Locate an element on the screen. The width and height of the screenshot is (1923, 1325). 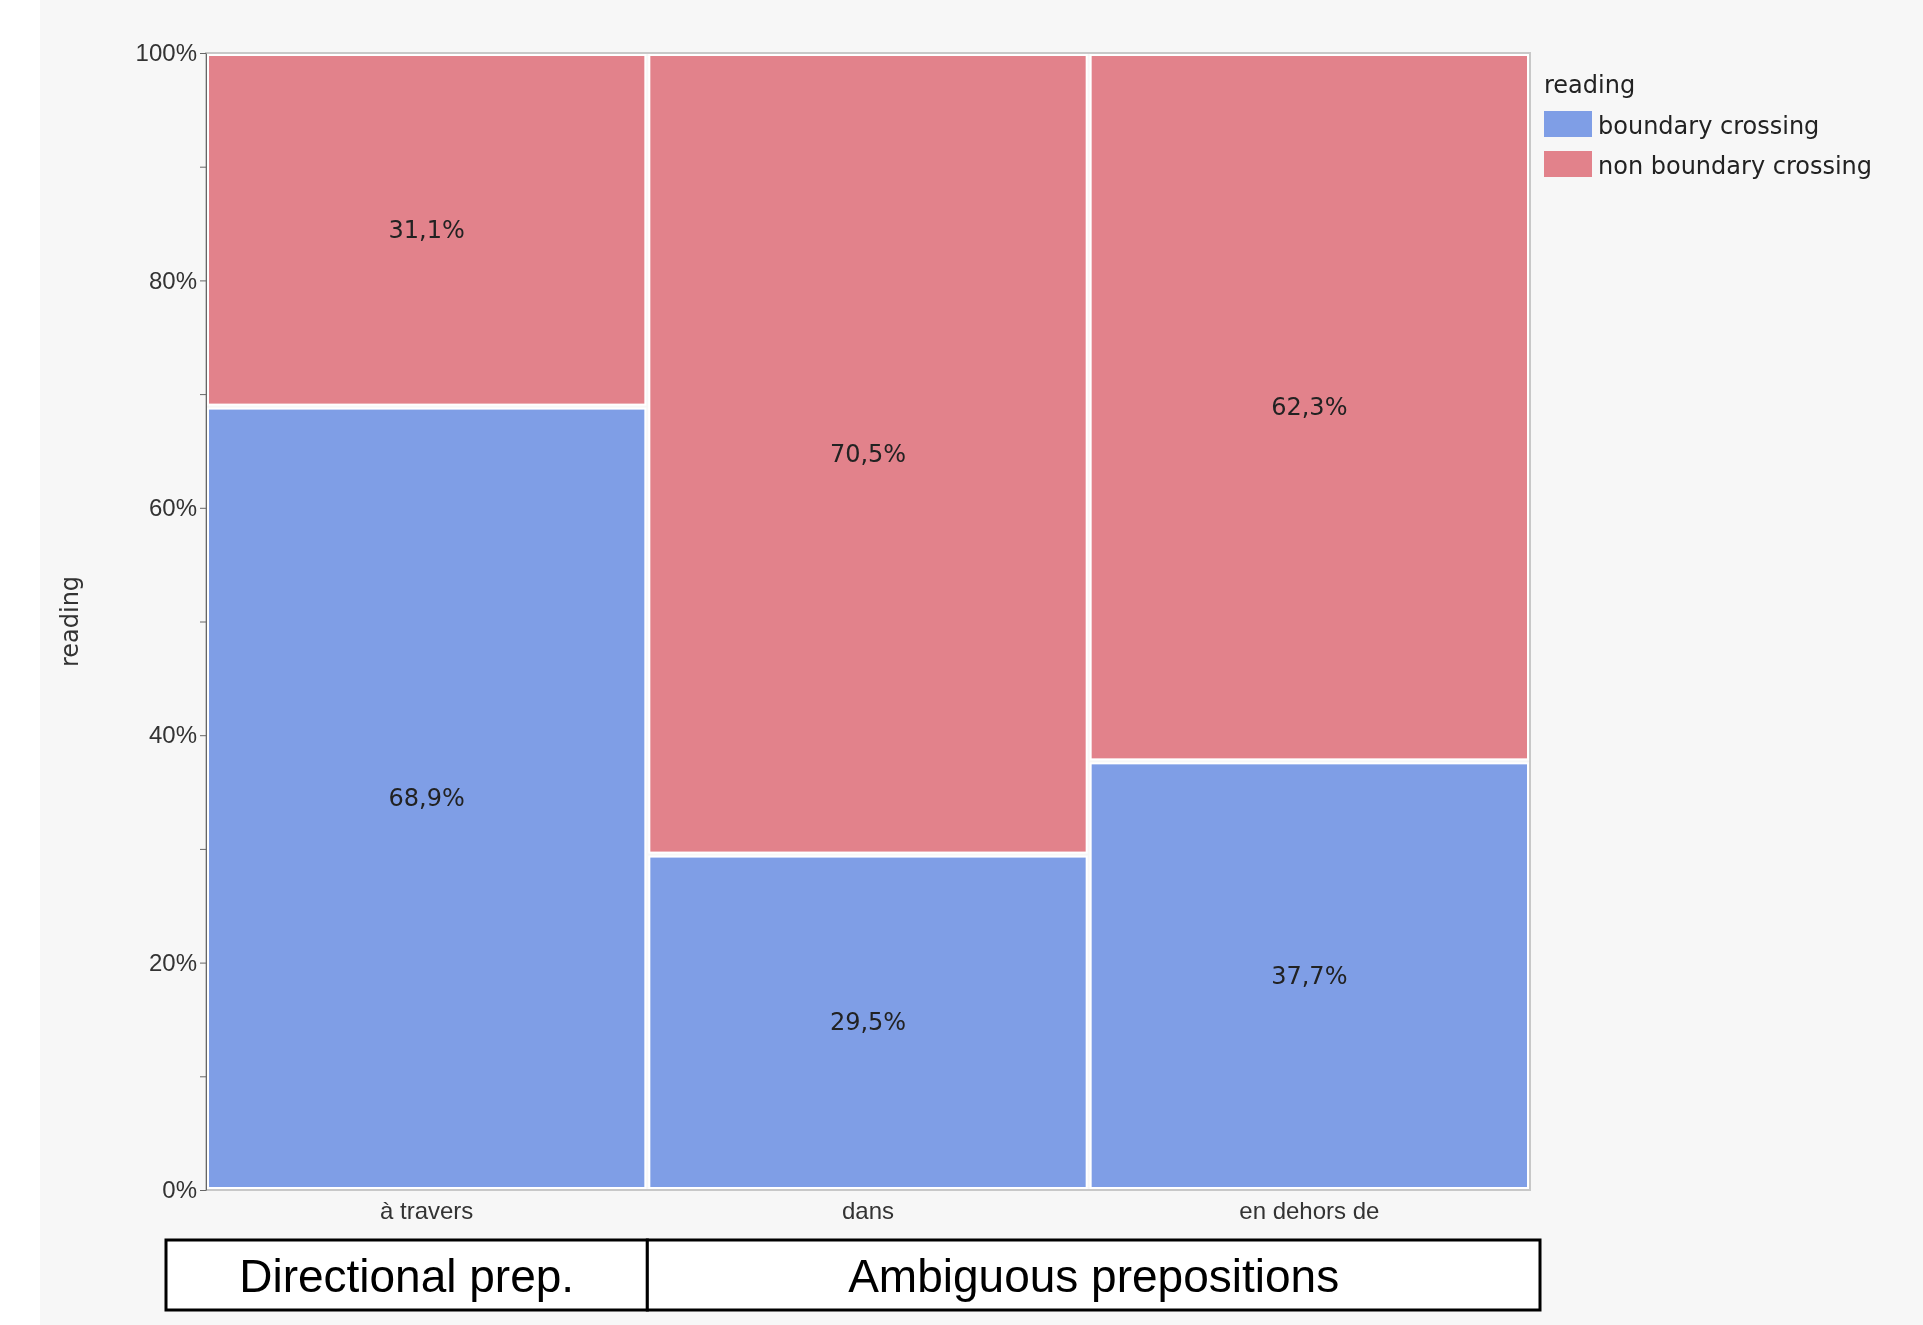
y-tick-label: 40% is located at coordinates (172, 735).